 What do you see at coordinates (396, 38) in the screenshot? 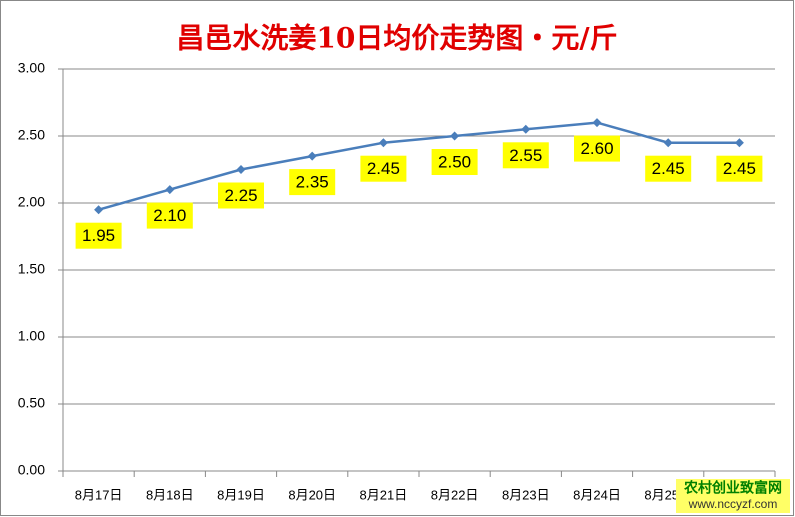
I see `chart-title: 昌邑水洗姜10日均价走势图・元/斤` at bounding box center [396, 38].